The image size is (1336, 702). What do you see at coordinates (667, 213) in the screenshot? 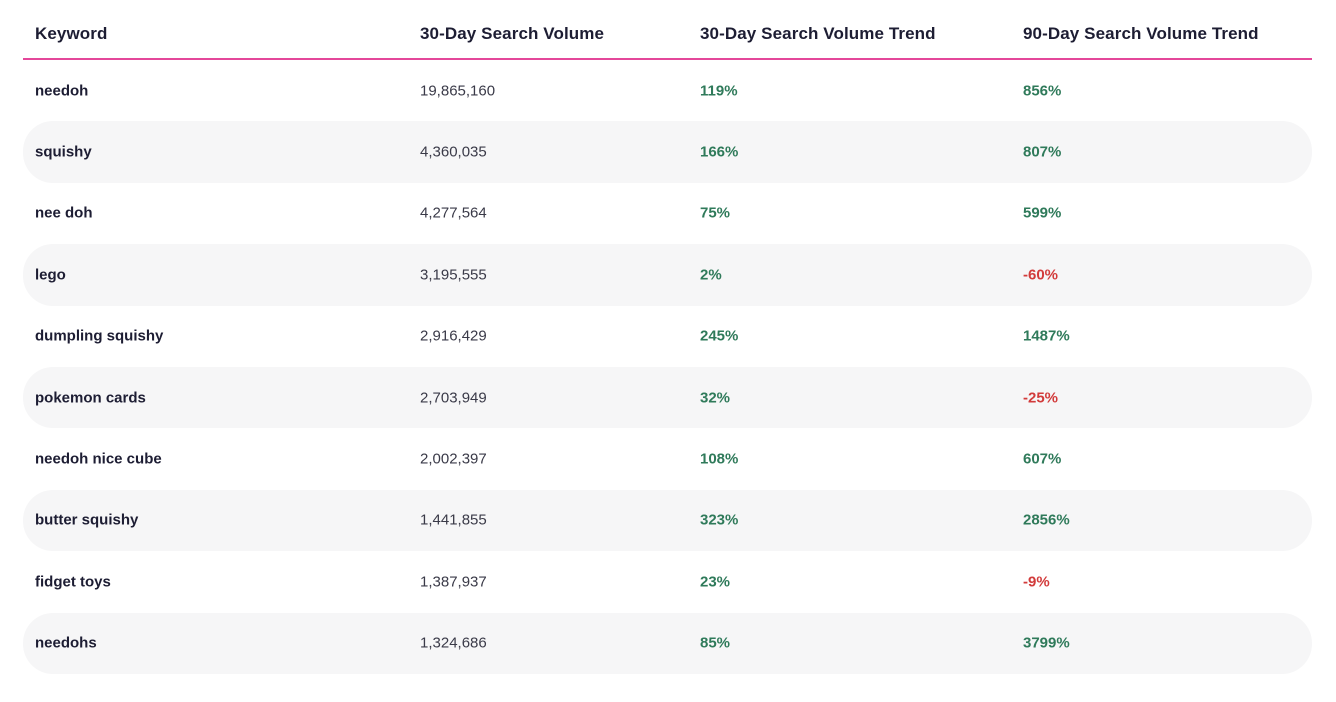
I see `table-row: nee doh 4,277,564 75% 599%` at bounding box center [667, 213].